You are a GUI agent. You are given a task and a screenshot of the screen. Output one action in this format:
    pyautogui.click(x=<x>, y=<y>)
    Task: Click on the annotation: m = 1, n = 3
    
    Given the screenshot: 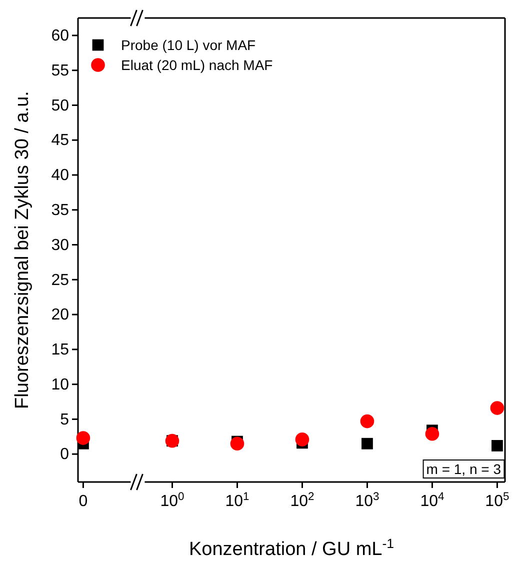 What is the action you would take?
    pyautogui.click(x=464, y=469)
    